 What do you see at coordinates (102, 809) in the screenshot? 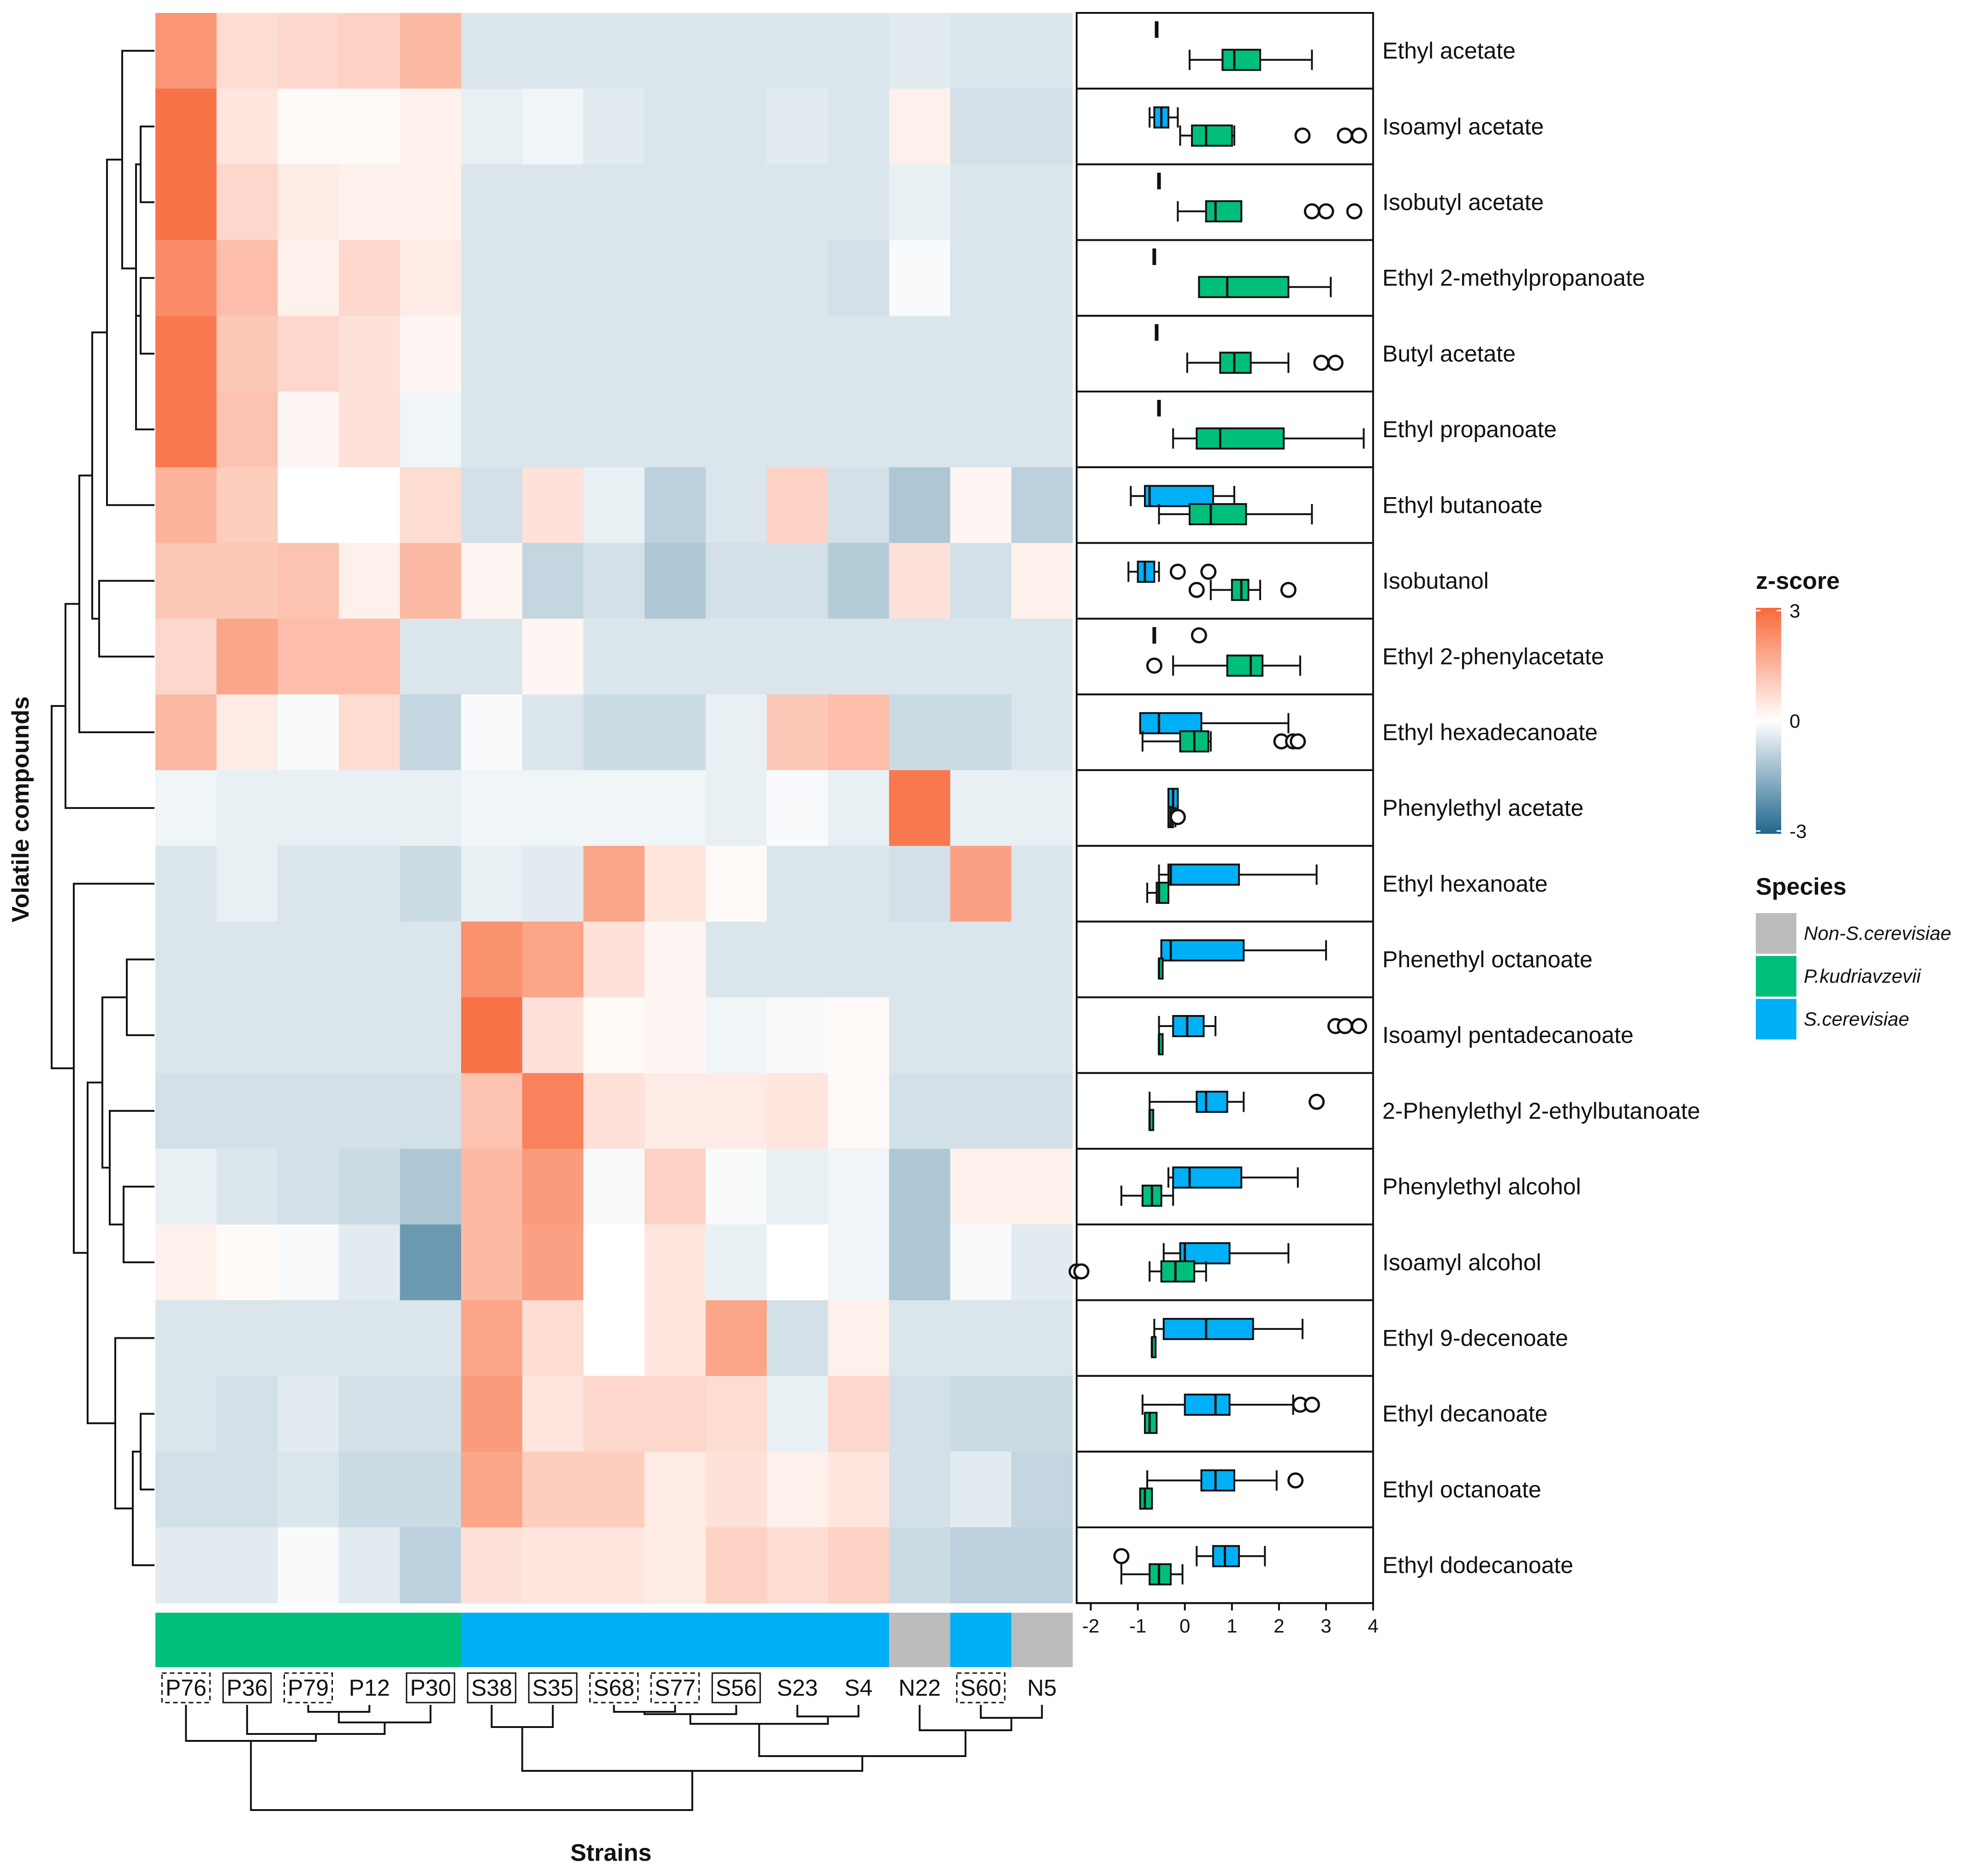
I see `row-dendrogram` at bounding box center [102, 809].